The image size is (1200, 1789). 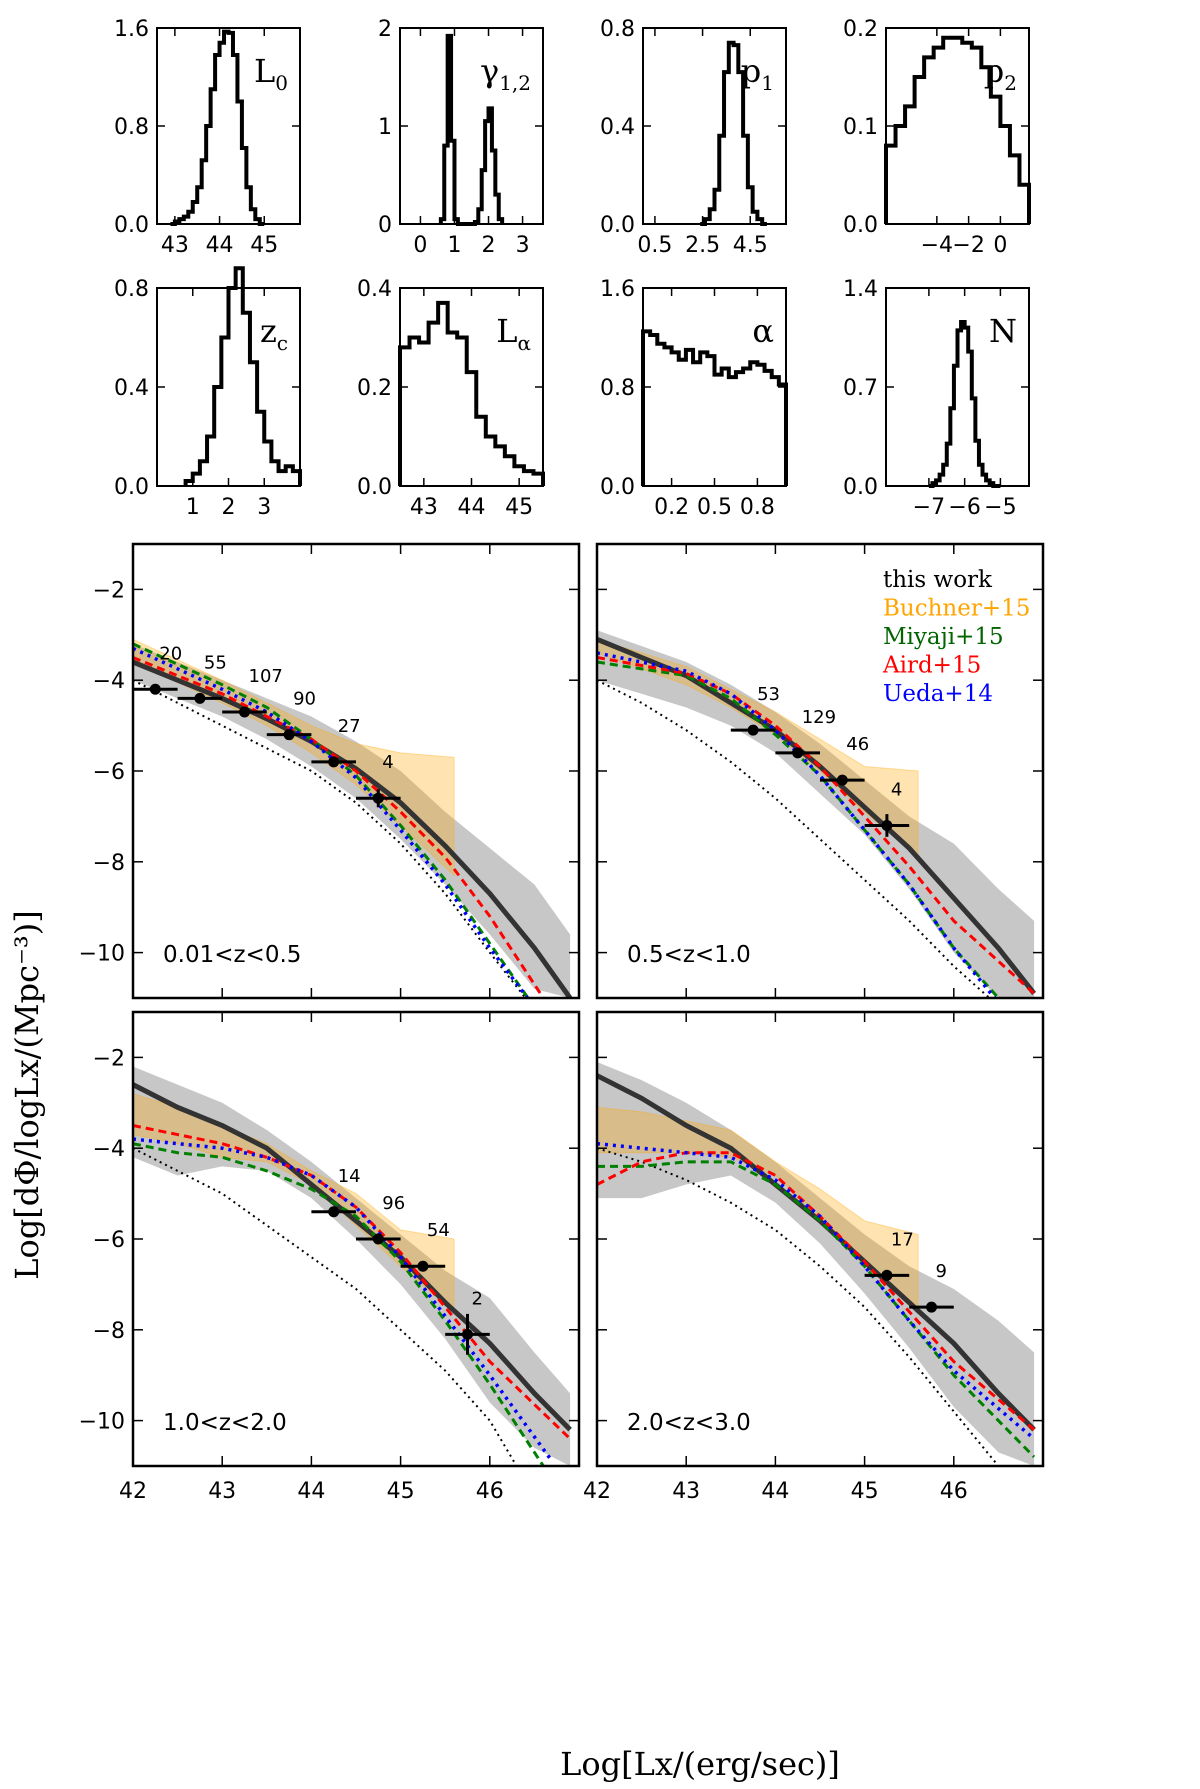 I want to click on param-label-main: γ, so click(x=489, y=71).